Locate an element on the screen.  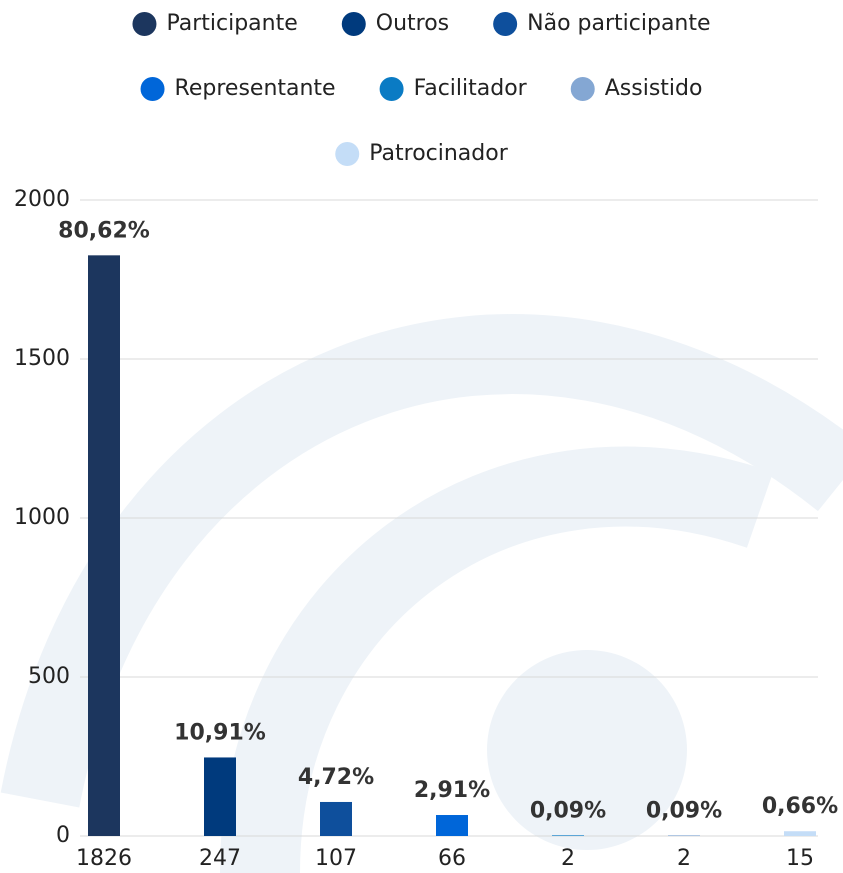
watermark-dot is located at coordinates (587, 750).